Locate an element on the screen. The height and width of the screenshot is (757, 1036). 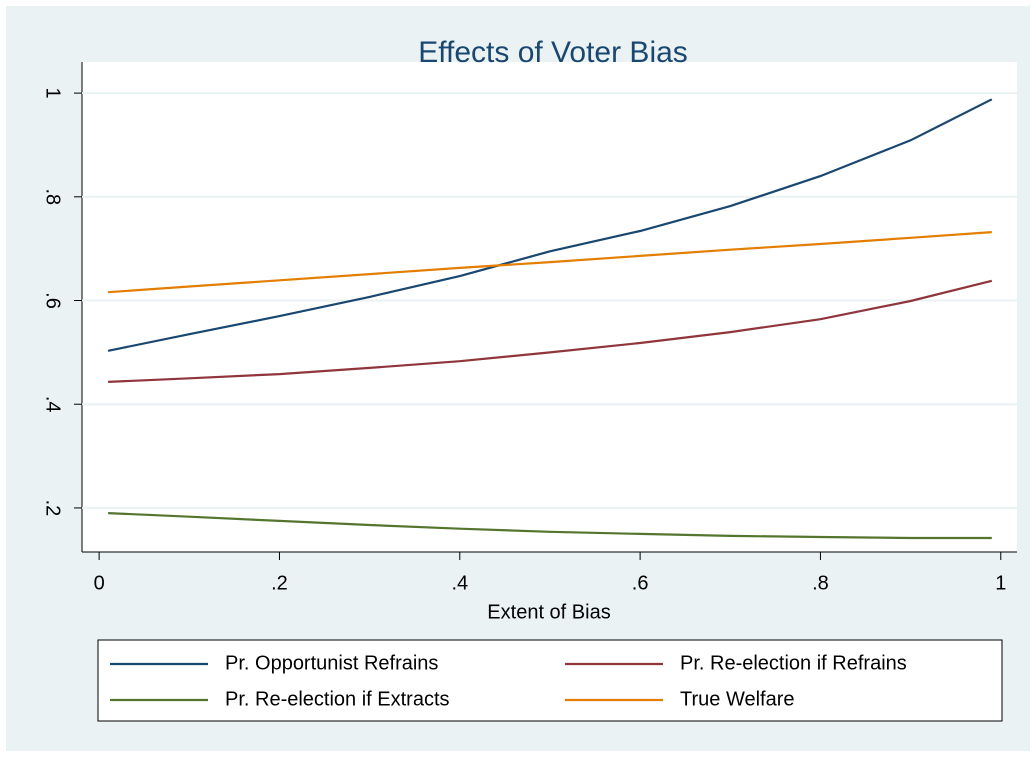
x-tick-label: .4 is located at coordinates (459, 583).